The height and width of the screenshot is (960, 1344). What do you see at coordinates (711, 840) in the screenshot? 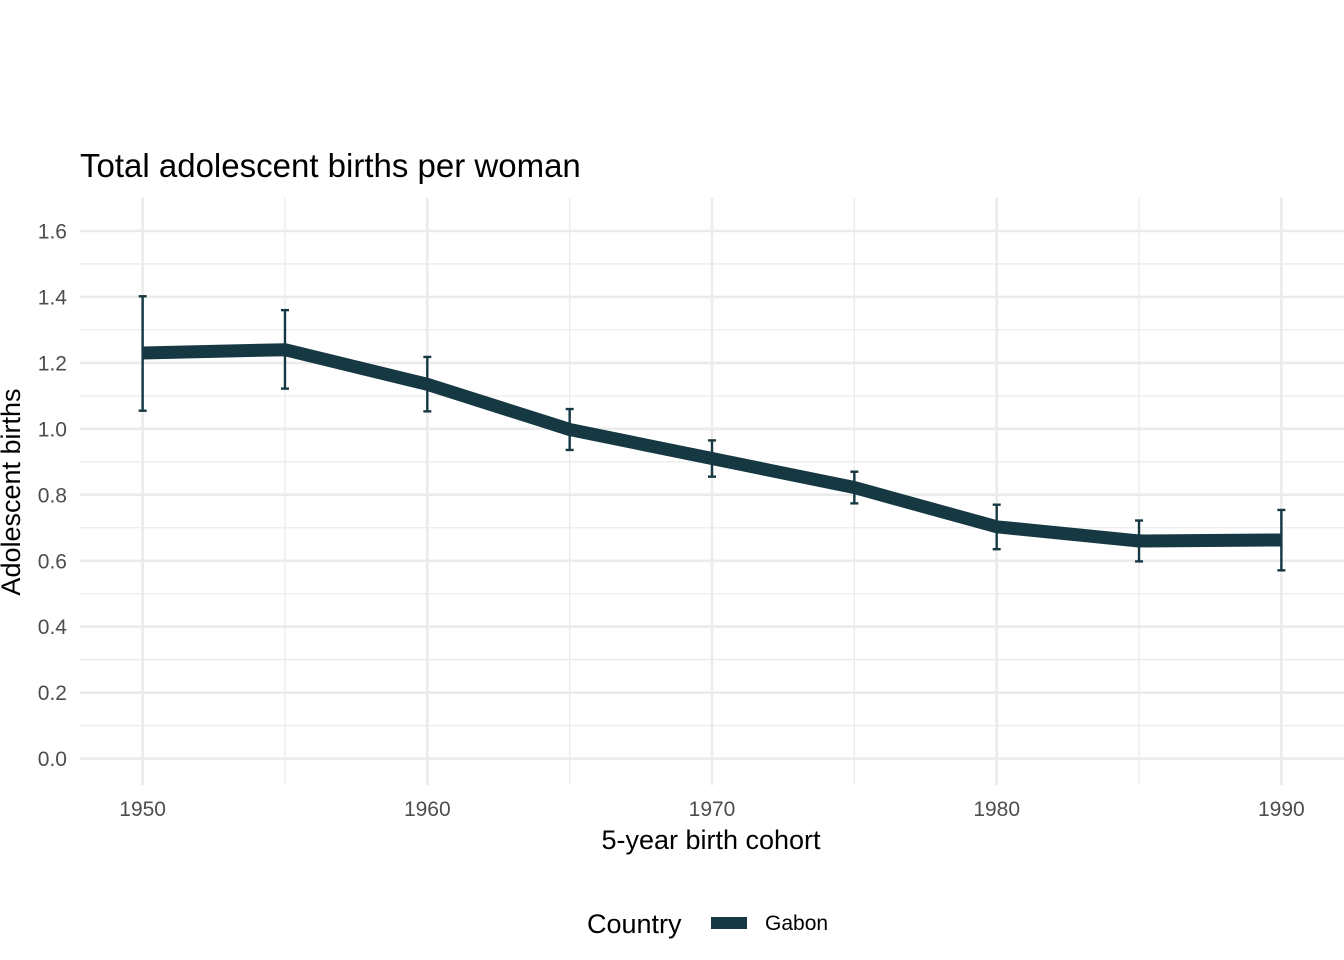
I see `x-axis-title: 5-year birth cohort` at bounding box center [711, 840].